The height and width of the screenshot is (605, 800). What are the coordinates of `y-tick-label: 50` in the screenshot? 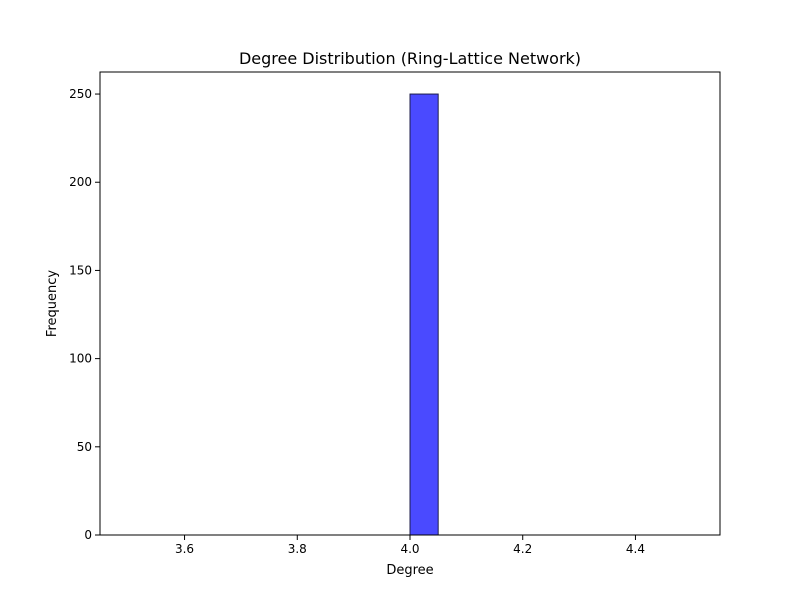 It's located at (84, 447).